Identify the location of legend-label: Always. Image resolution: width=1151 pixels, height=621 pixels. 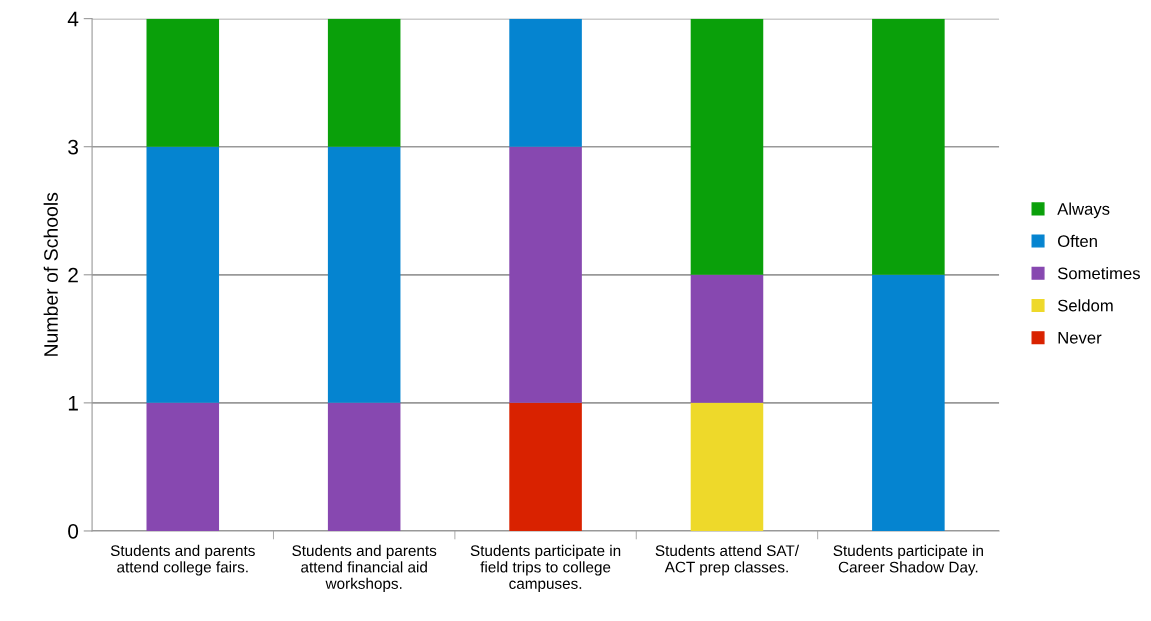
(1083, 210).